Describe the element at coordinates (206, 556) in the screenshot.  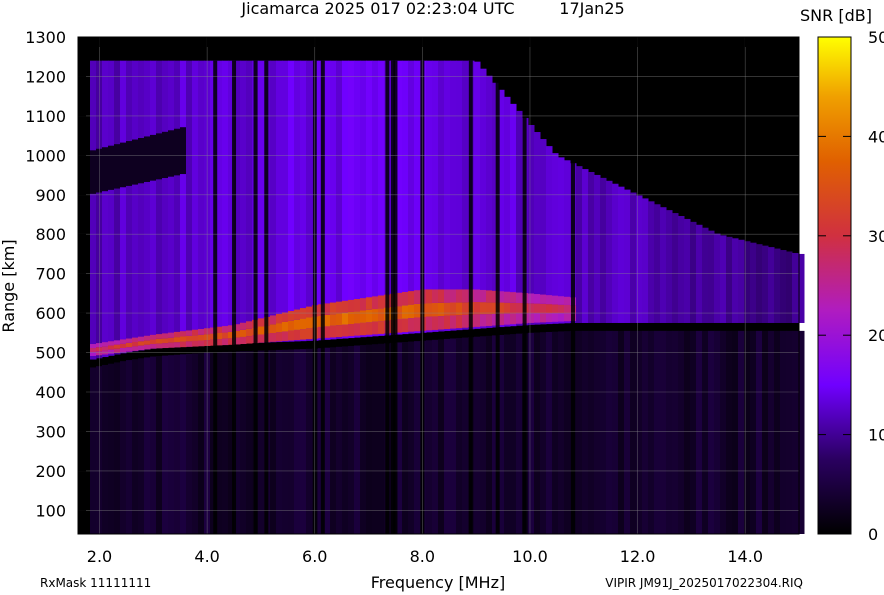
I see `x-tick-label: 4.0` at that location.